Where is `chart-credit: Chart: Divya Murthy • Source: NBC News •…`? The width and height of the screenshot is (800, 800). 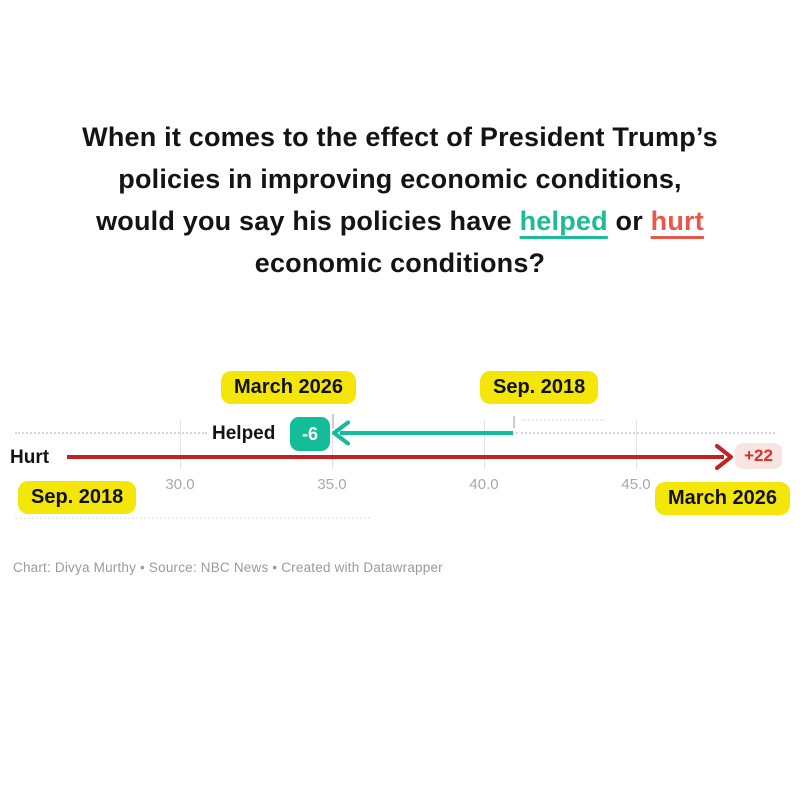 chart-credit: Chart: Divya Murthy • Source: NBC News •… is located at coordinates (228, 567).